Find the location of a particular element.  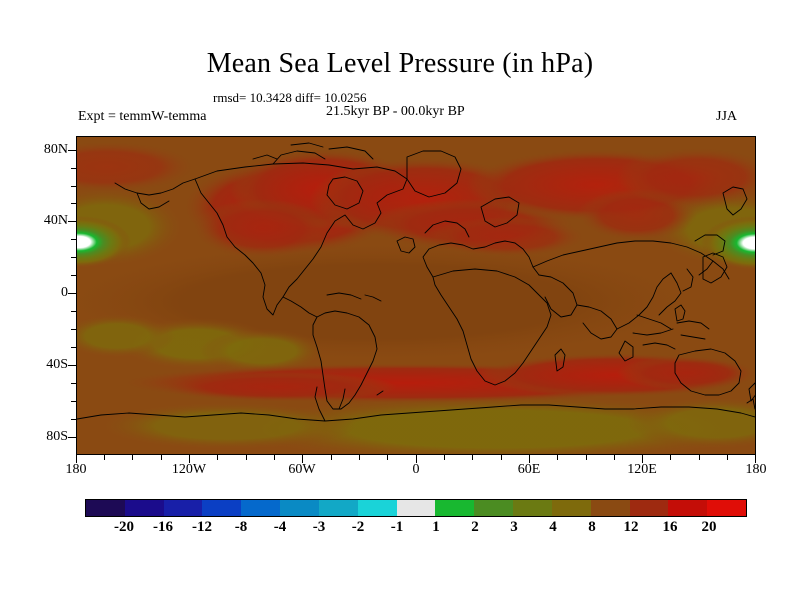

colorbar-label-4: 4 is located at coordinates (553, 527).